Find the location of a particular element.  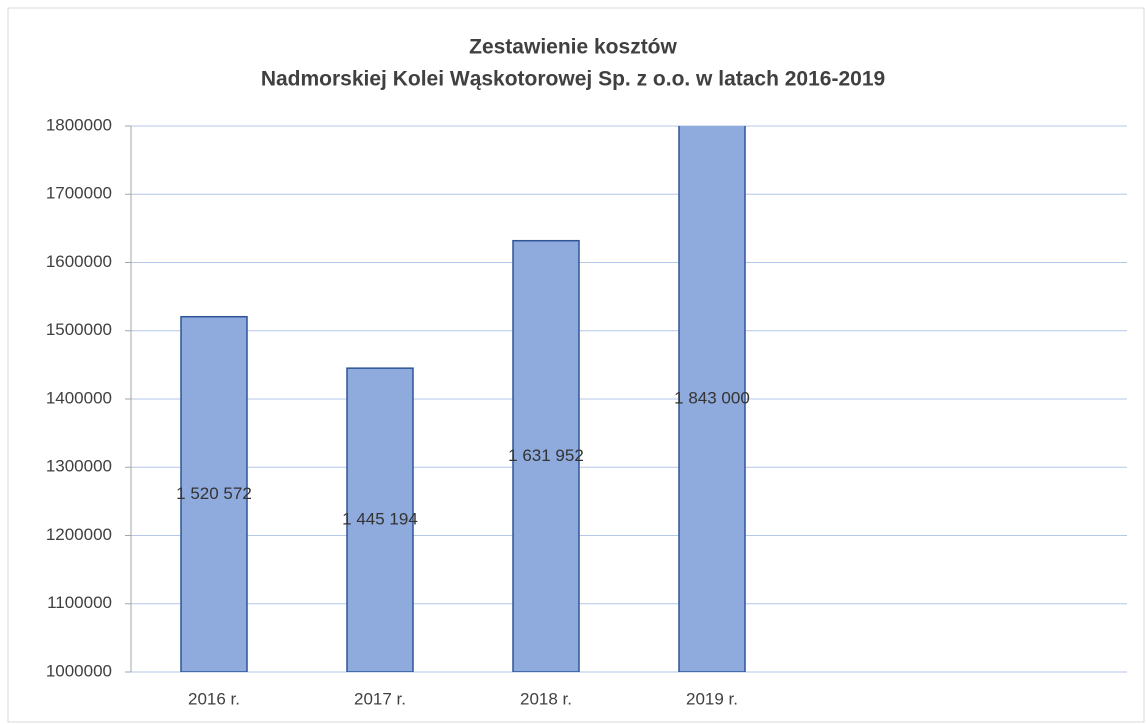

value-label: 1 445 194 is located at coordinates (380, 519).